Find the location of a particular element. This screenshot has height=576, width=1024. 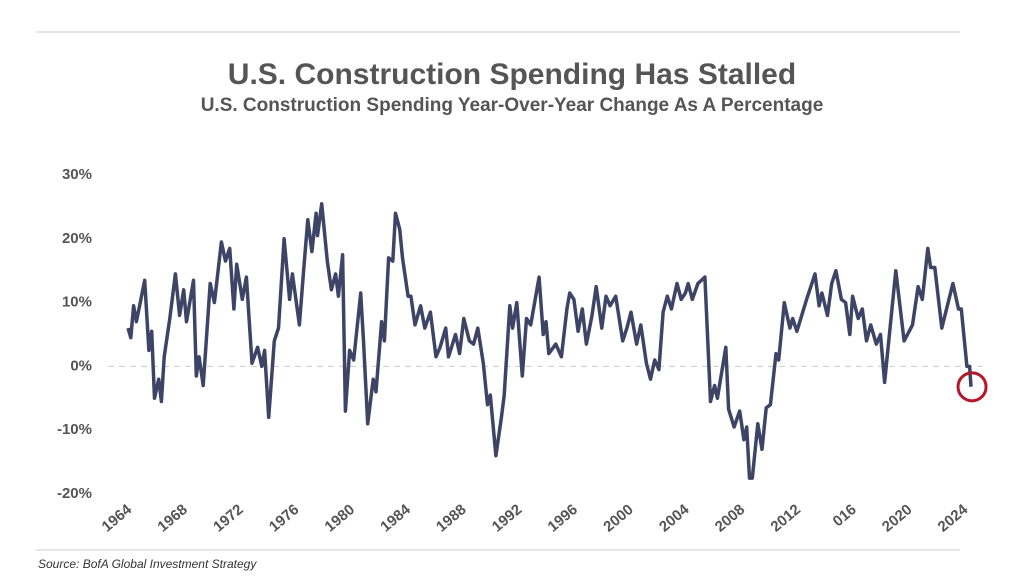

x-tick-label: 1980 is located at coordinates (340, 518).